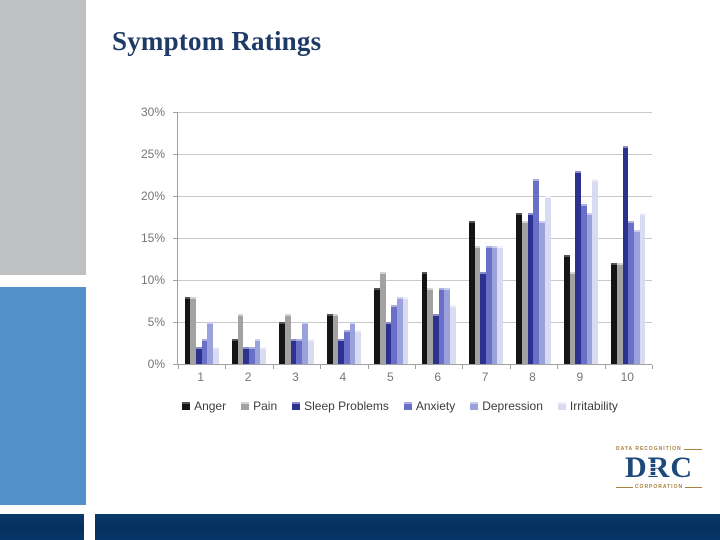  Describe the element at coordinates (485, 377) in the screenshot. I see `x-axis-label-7: 7` at that location.